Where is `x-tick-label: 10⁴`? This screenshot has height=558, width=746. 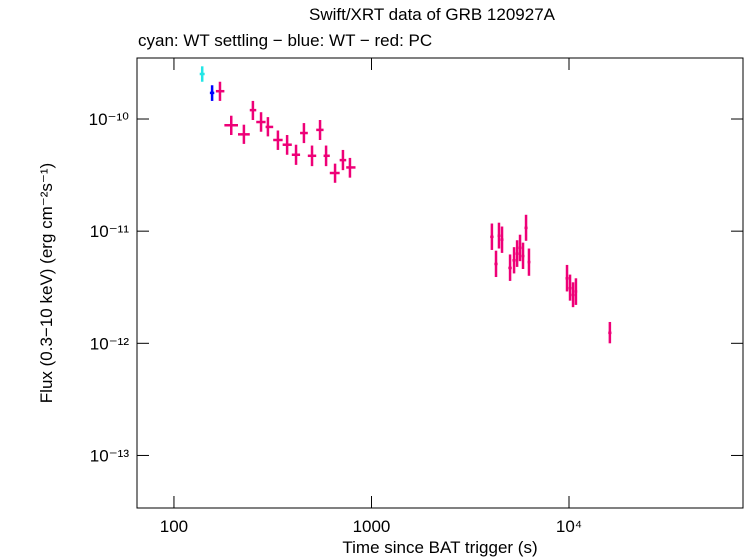 x-tick-label: 10⁴ is located at coordinates (569, 526).